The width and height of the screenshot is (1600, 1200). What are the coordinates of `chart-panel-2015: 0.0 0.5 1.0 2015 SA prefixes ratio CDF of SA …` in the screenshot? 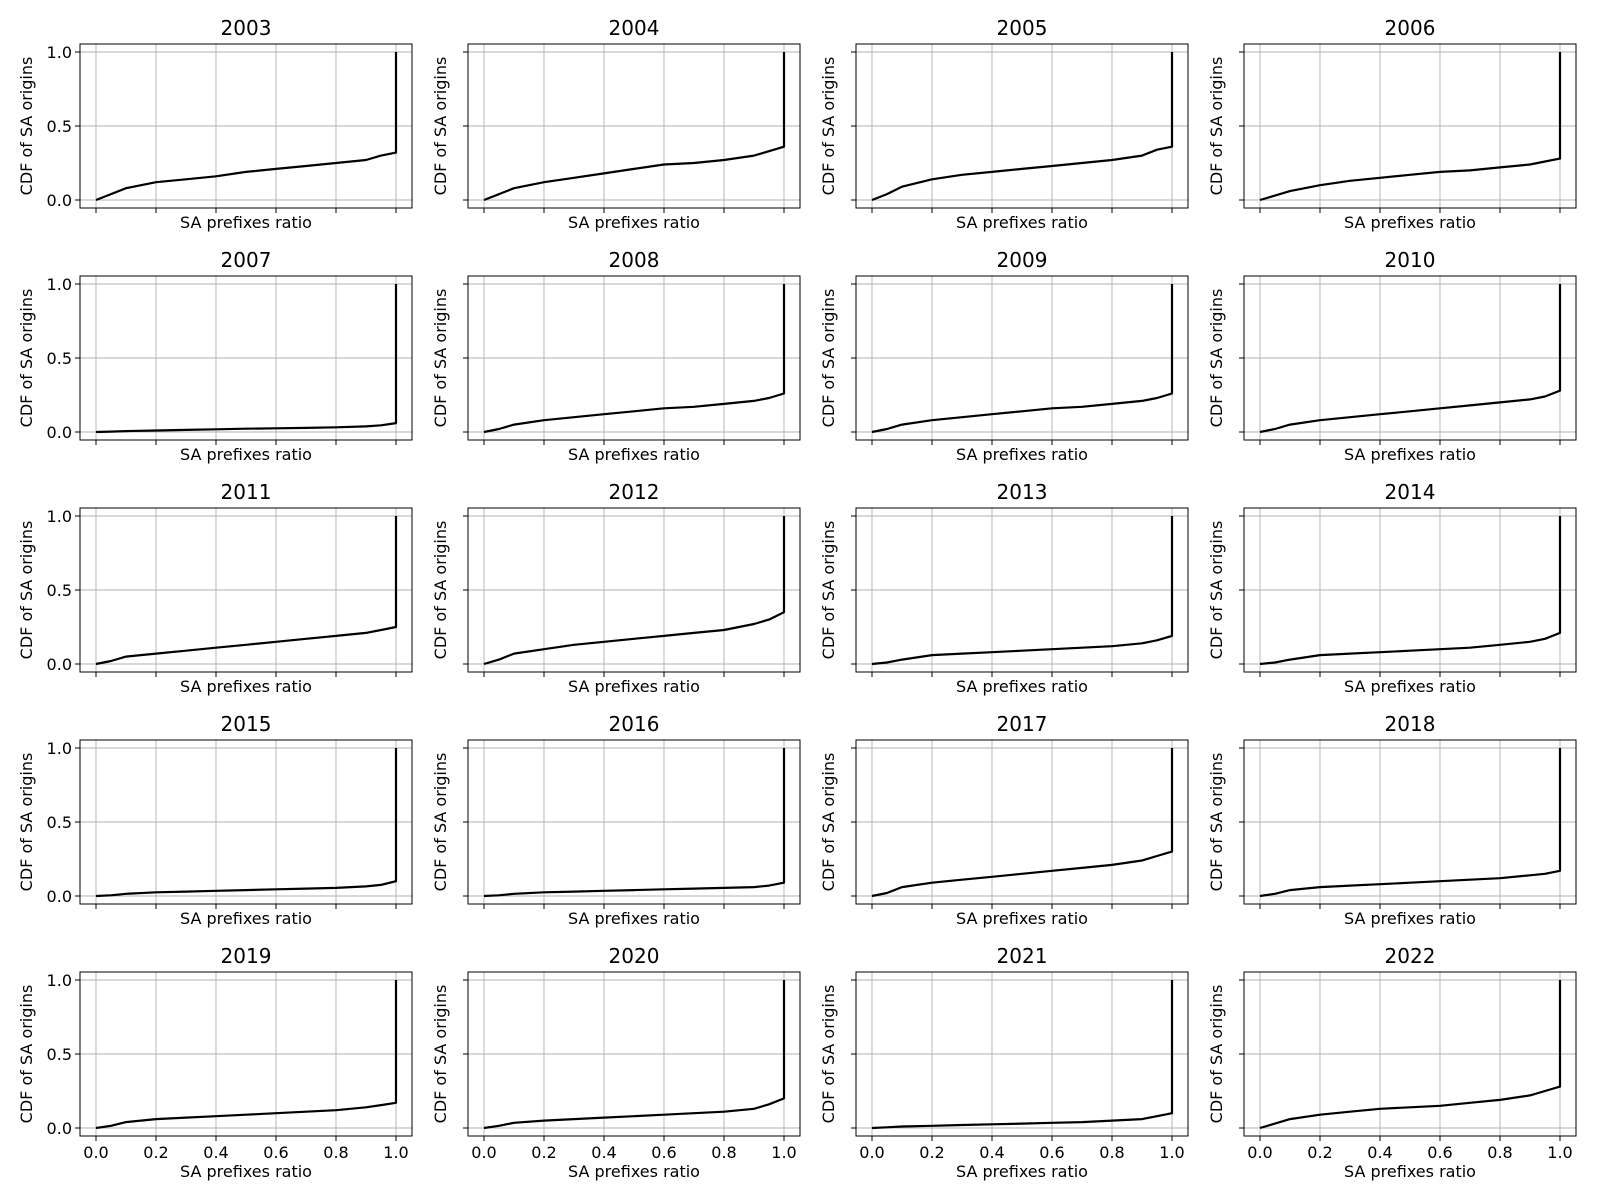 It's located at (215, 820).